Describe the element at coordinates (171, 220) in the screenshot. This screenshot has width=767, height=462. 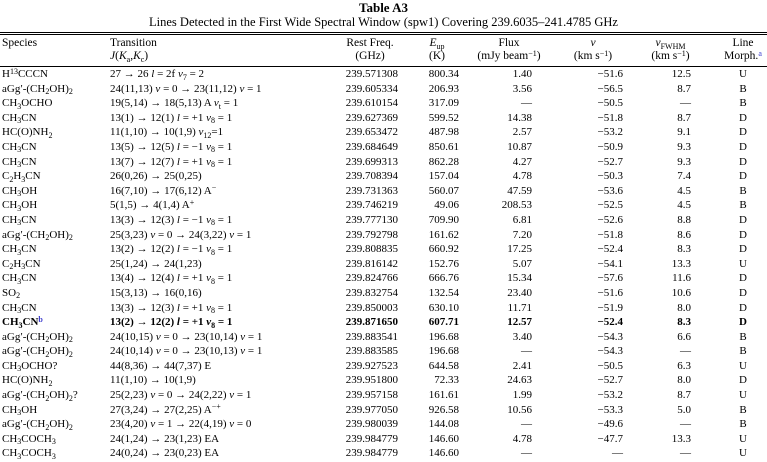
I see `cell-transition: 13(3) → 12(3) l = −1 v8 = 1` at that location.